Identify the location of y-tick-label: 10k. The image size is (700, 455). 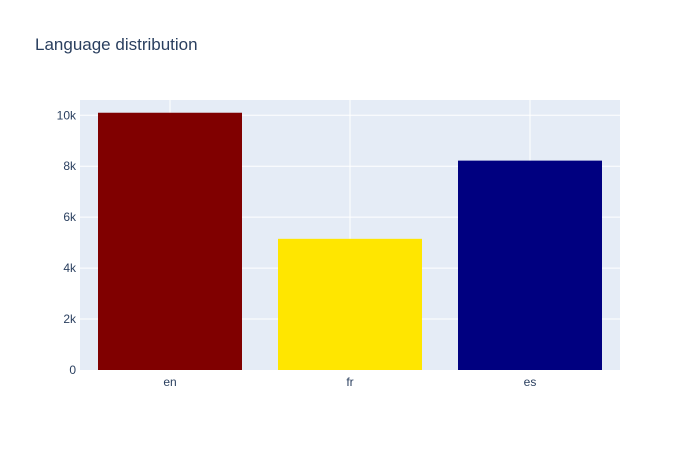
(67, 115).